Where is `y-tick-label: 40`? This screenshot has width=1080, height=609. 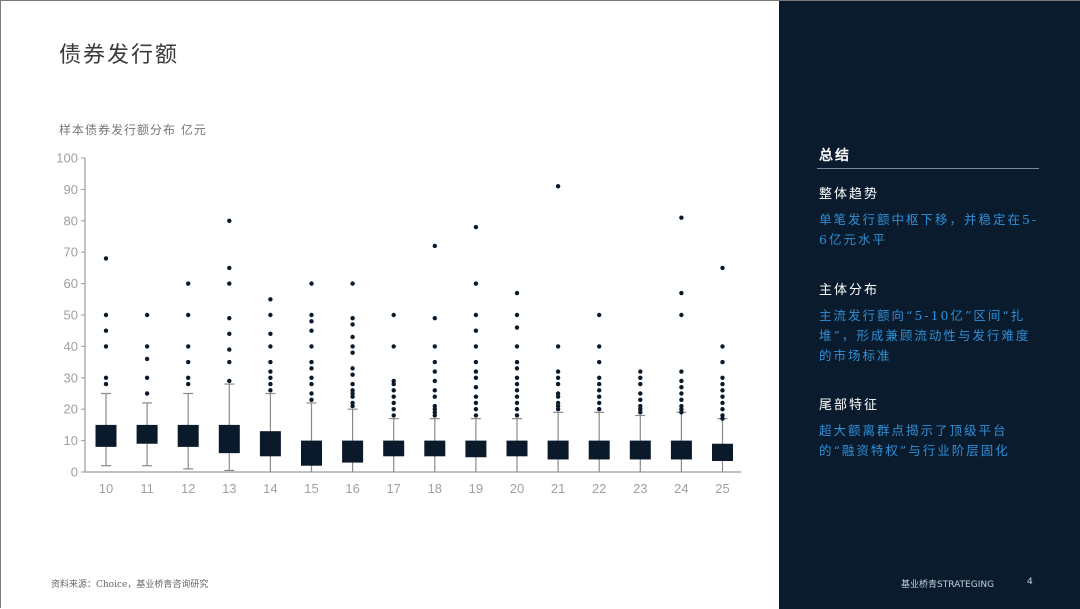 y-tick-label: 40 is located at coordinates (71, 346).